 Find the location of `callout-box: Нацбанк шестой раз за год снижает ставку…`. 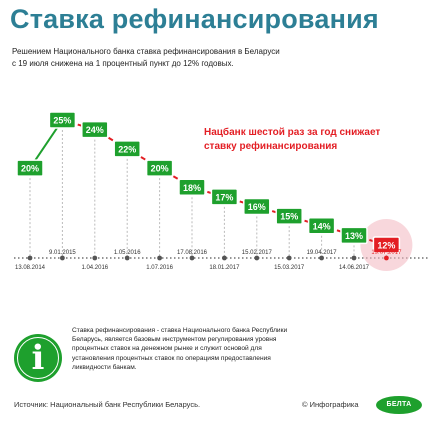

callout-box: Нацбанк шестой раз за год снижает ставку… is located at coordinates (307, 141).